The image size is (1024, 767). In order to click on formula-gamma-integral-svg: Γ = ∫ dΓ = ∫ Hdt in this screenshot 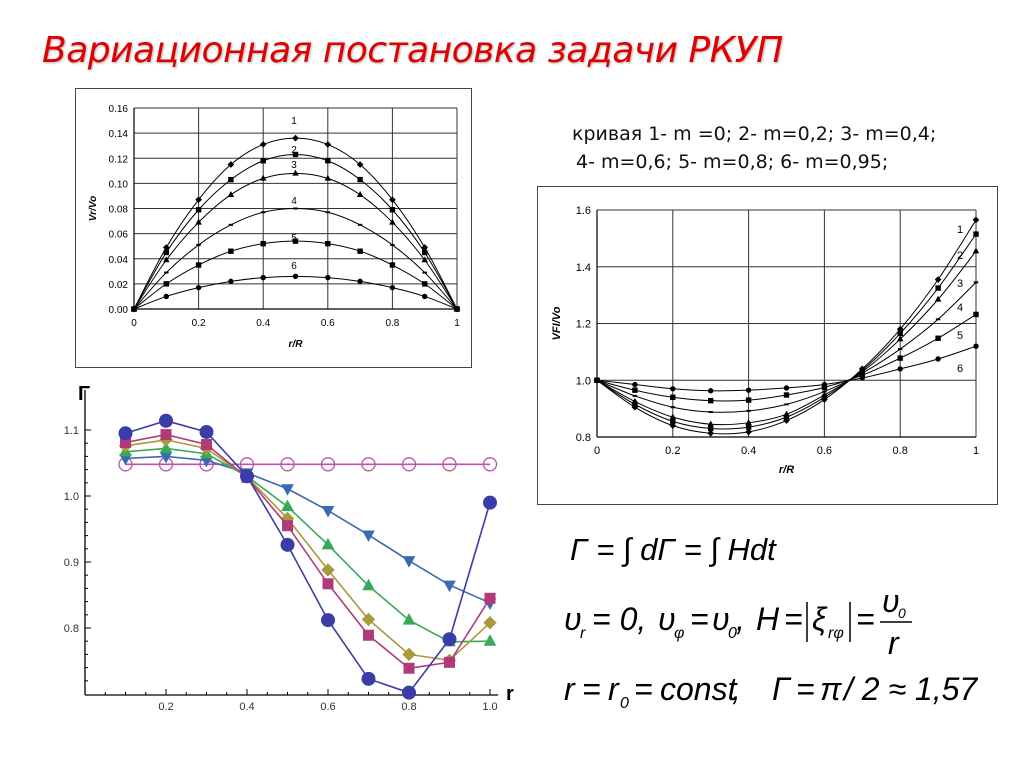, I will do `click(673, 549)`.